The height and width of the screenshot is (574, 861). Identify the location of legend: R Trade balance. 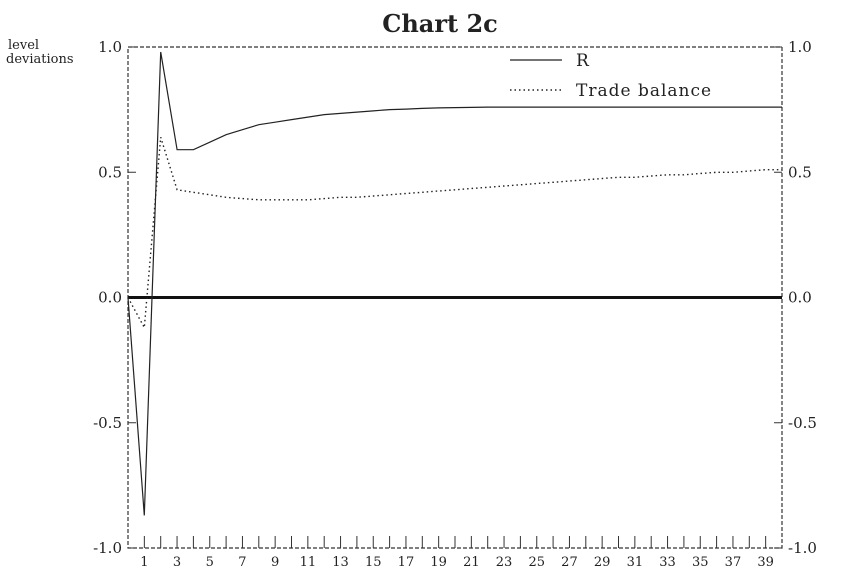
(611, 76).